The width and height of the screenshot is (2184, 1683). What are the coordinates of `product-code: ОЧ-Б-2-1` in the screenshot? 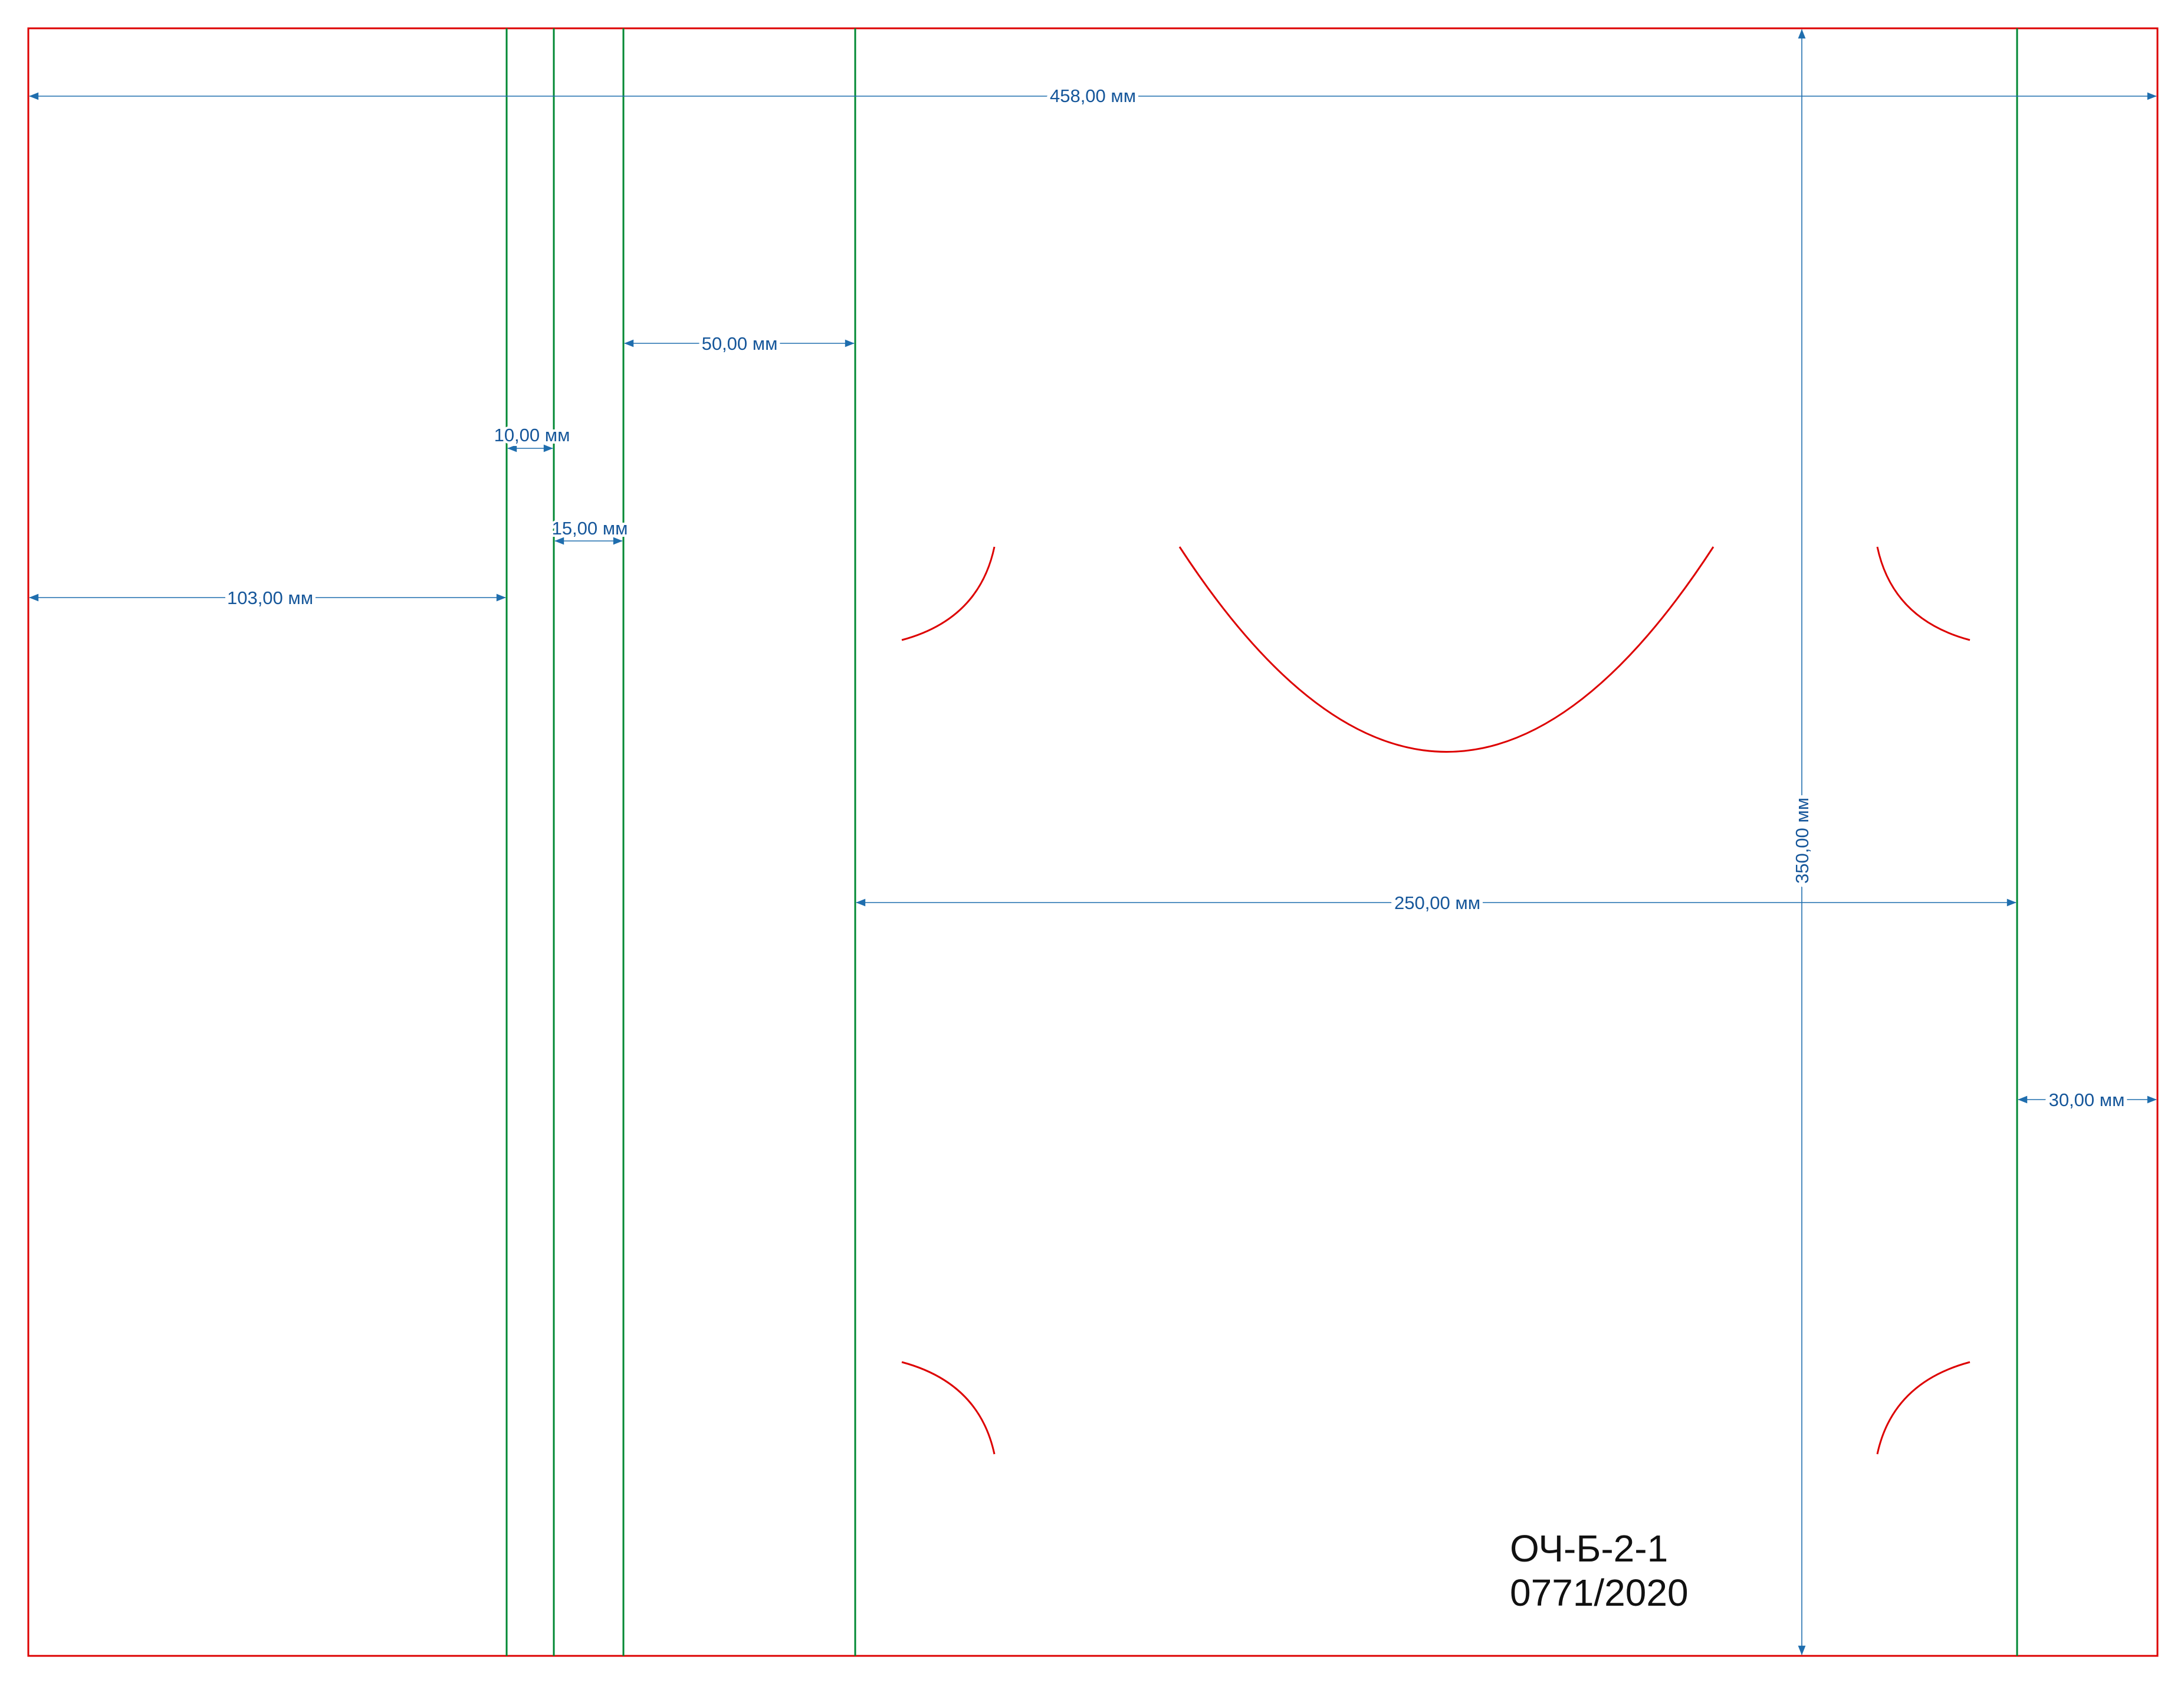 It's located at (1589, 1548).